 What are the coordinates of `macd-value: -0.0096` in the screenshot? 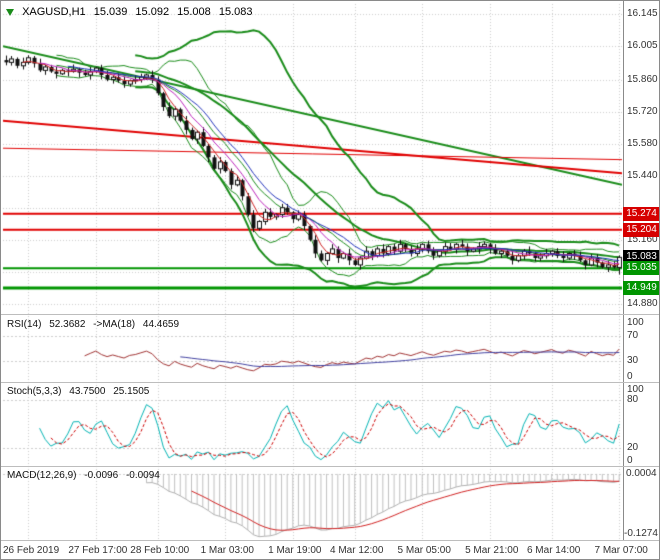 It's located at (101, 475).